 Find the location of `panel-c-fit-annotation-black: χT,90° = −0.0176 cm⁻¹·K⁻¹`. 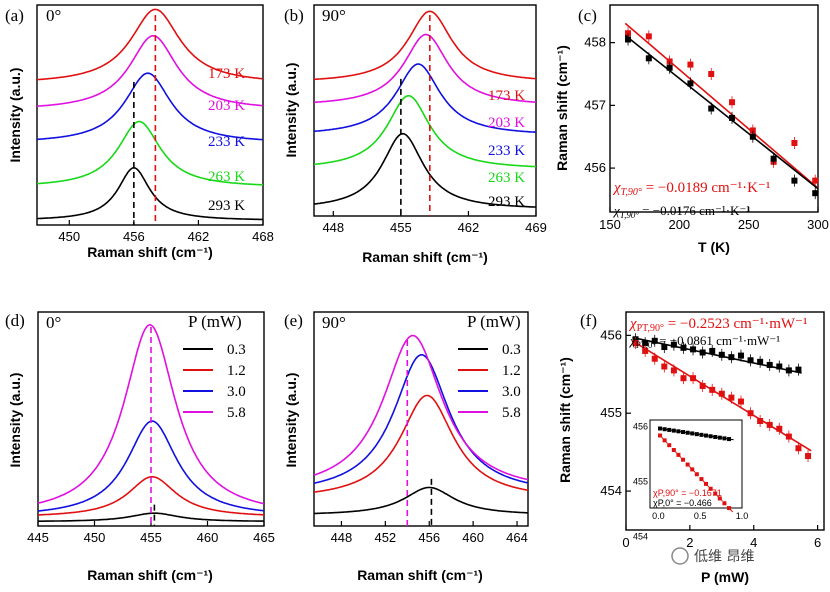

panel-c-fit-annotation-black: χT,90° = −0.0176 cm⁻¹·K⁻¹ is located at coordinates (681, 211).